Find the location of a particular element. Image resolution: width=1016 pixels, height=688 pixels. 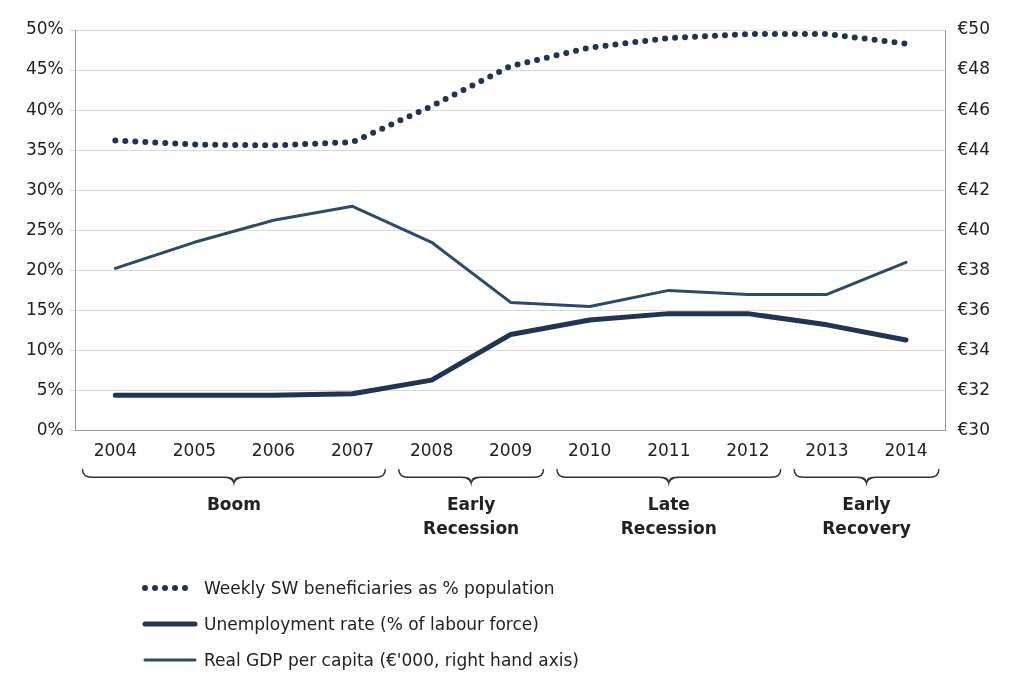

legend-label: Real GDP per capita (€'000, right hand axis) is located at coordinates (391, 660).